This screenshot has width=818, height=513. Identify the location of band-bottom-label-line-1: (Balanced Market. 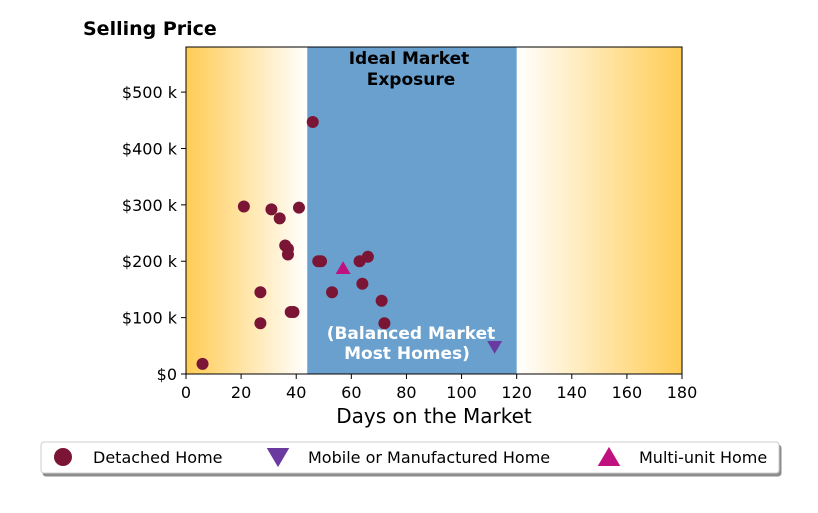
(411, 334).